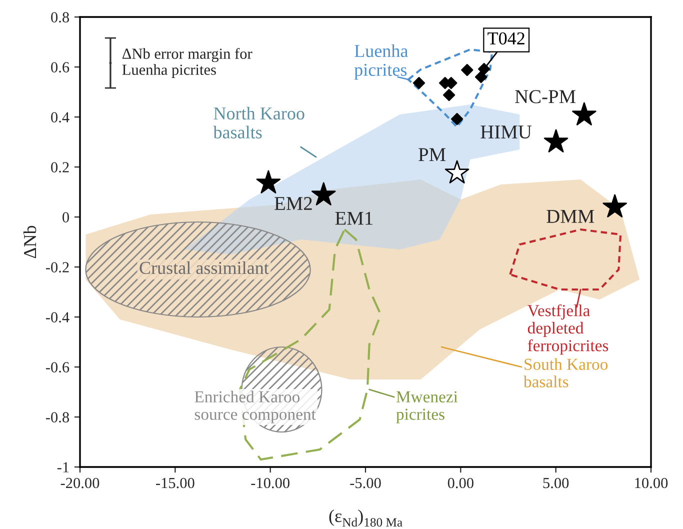 This screenshot has height=529, width=683. I want to click on y-tick-label: 0.4, so click(60, 117).